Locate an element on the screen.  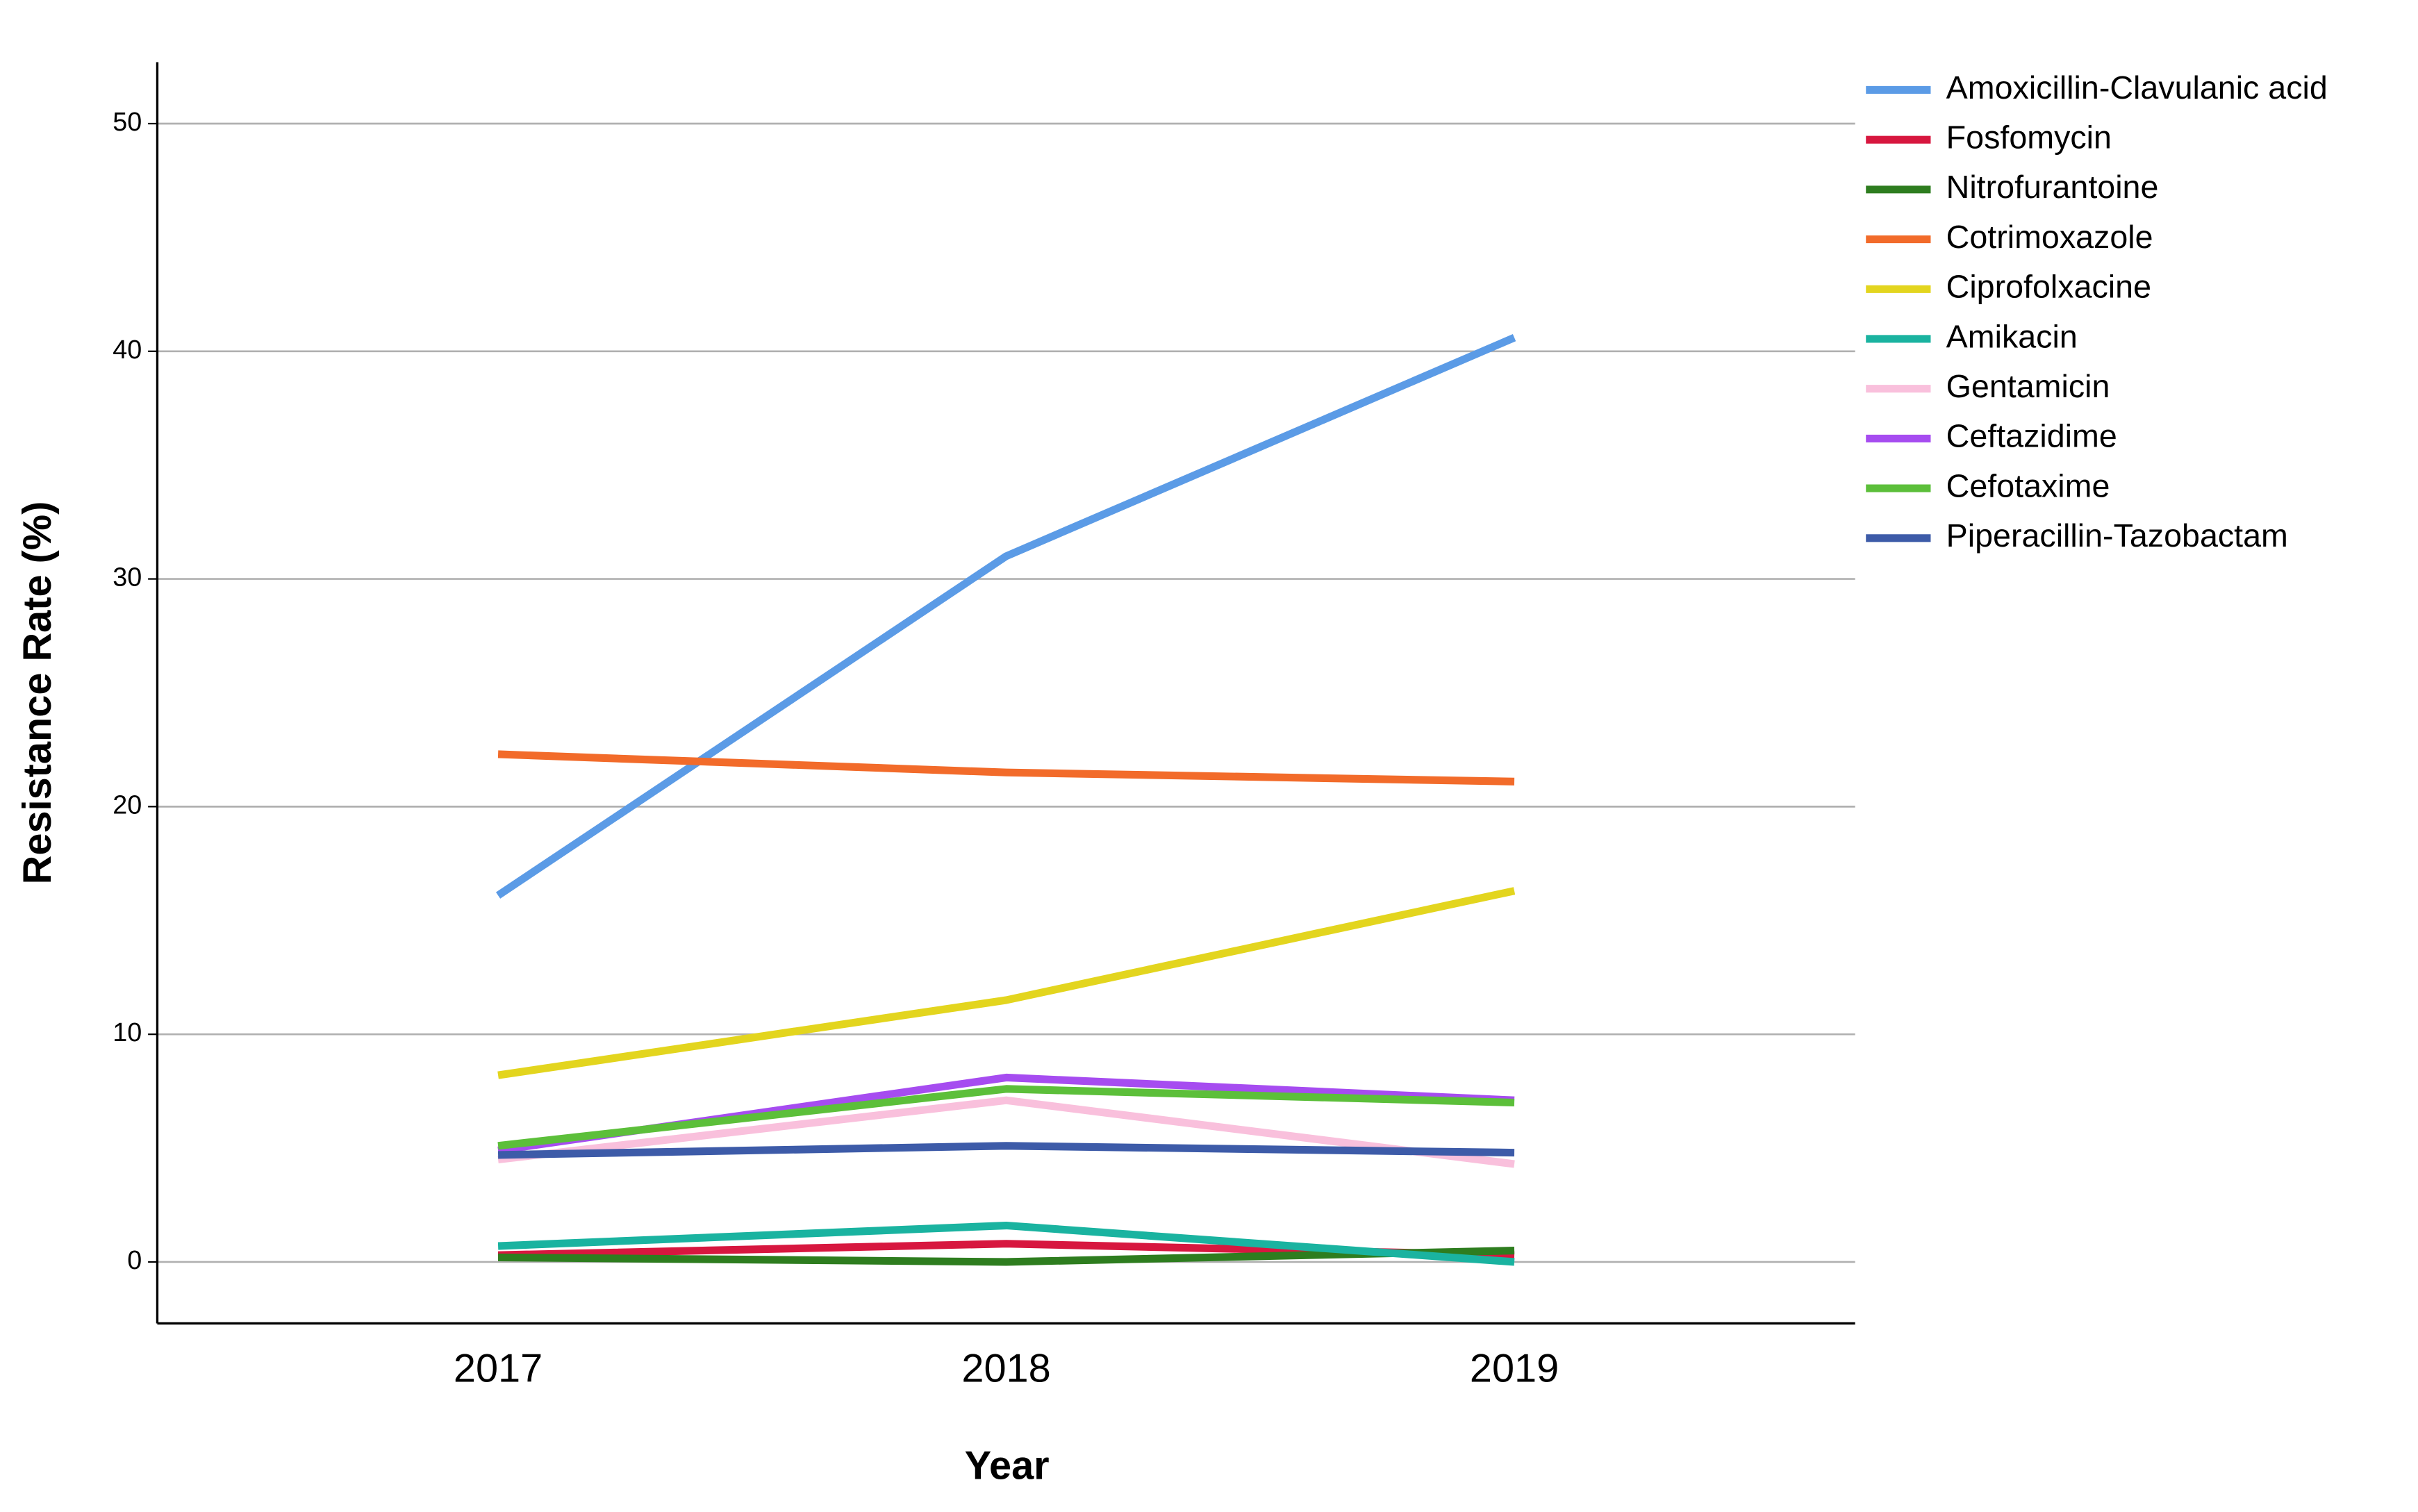
legend-label: Amikacin is located at coordinates (2012, 336).